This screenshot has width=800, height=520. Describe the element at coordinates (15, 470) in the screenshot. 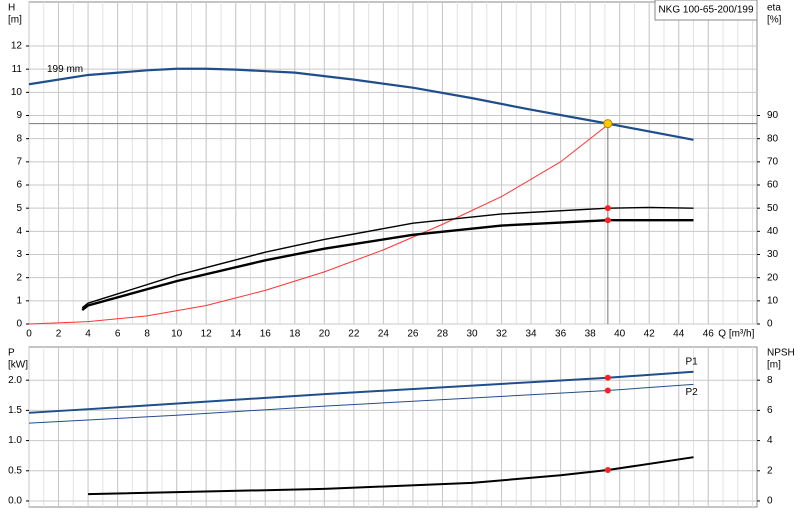

I see `y-tick-label: 0.5` at that location.